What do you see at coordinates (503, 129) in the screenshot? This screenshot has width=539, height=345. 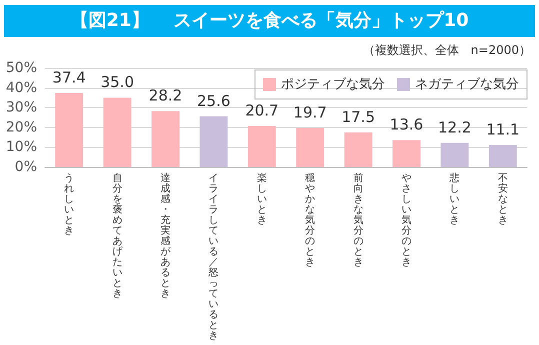 I see `data-label: 11.1` at bounding box center [503, 129].